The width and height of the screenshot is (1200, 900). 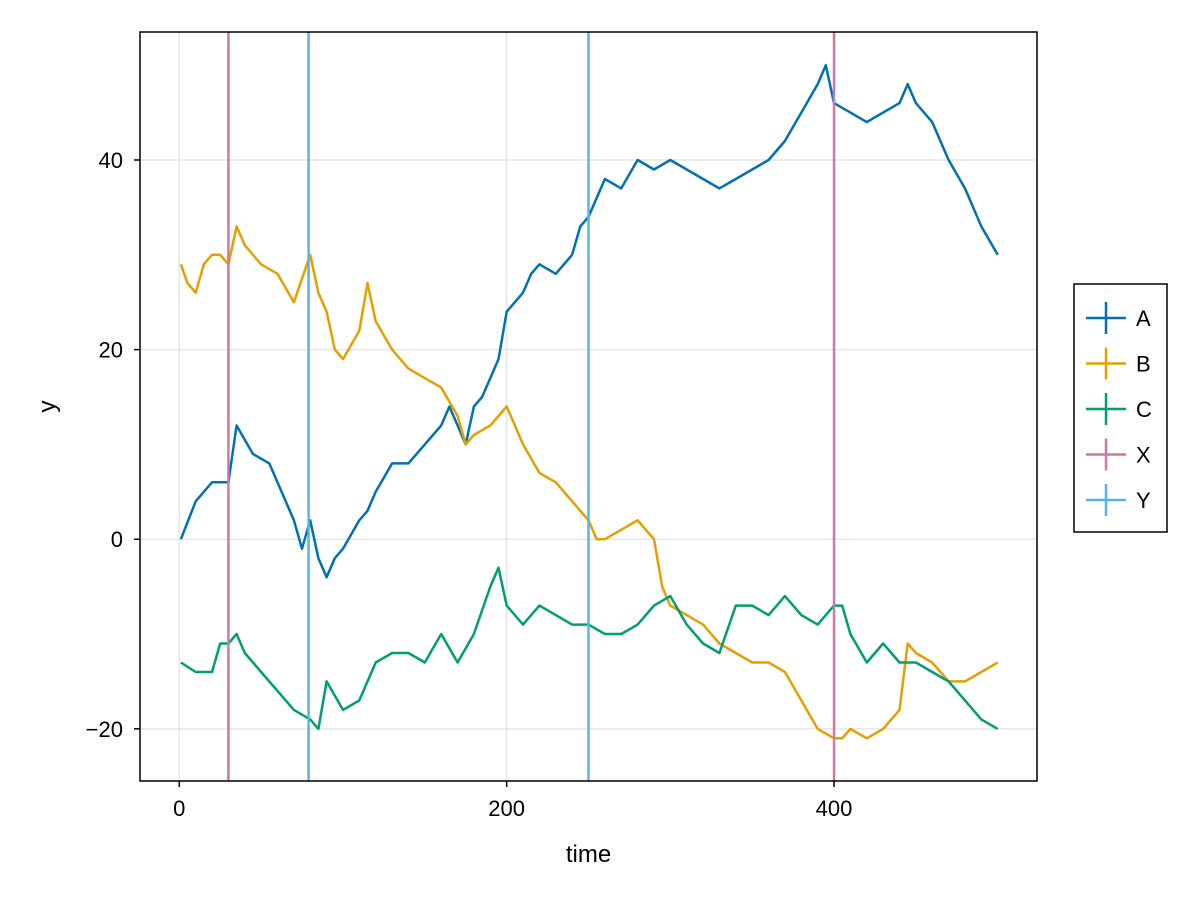 I want to click on x-tick-label: 200, so click(x=506, y=808).